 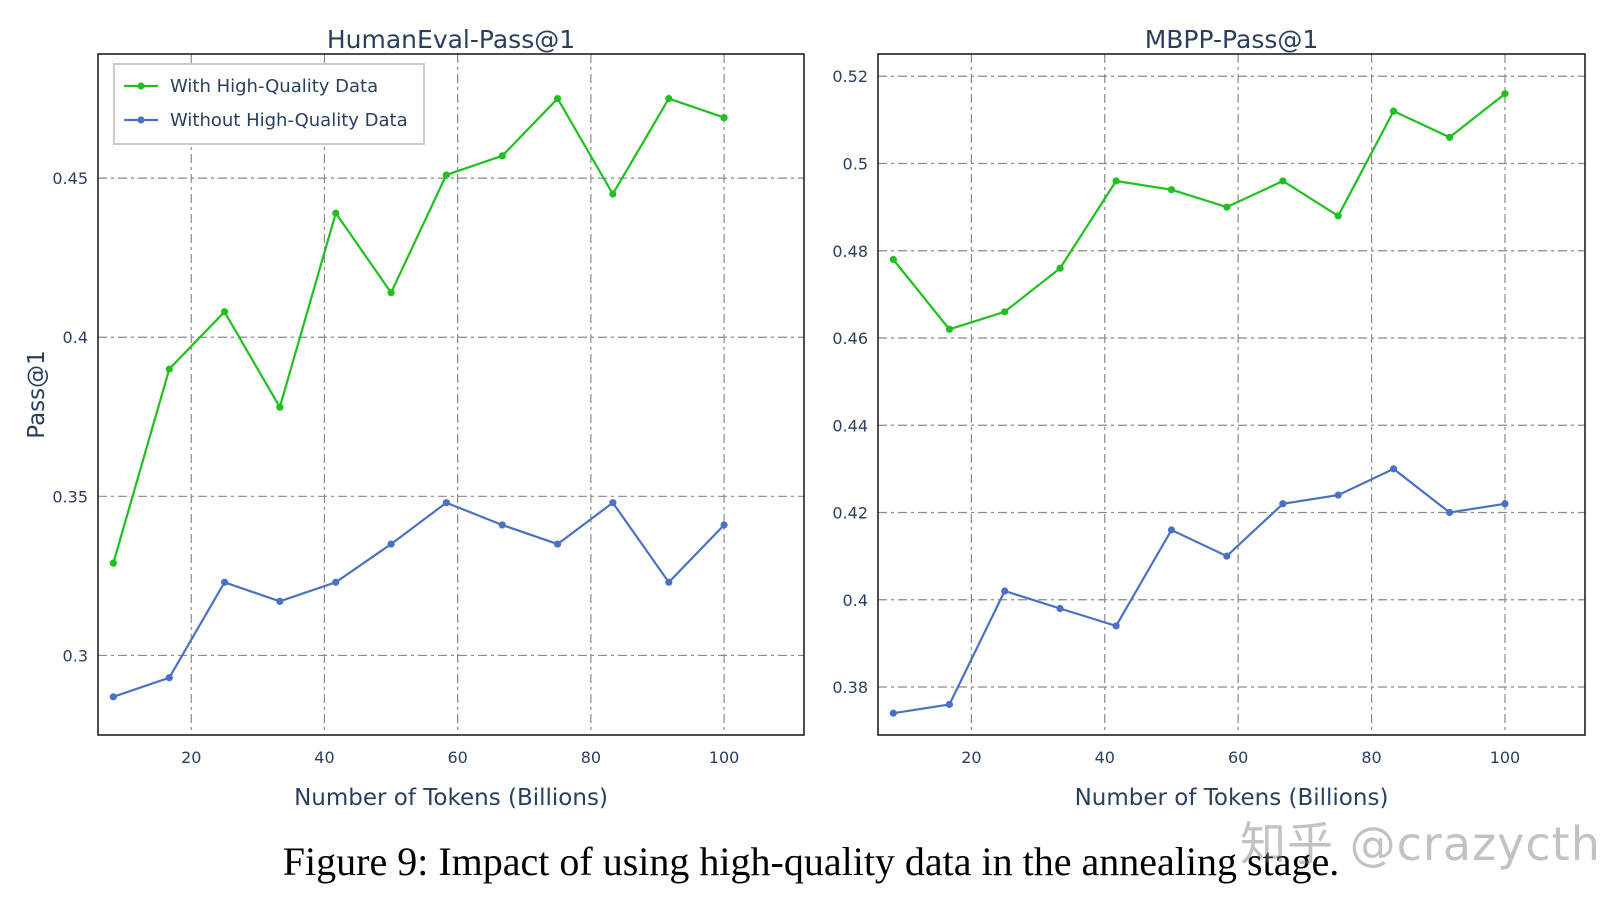 What do you see at coordinates (1232, 39) in the screenshot?
I see `chart-title: MBPP-Pass@1` at bounding box center [1232, 39].